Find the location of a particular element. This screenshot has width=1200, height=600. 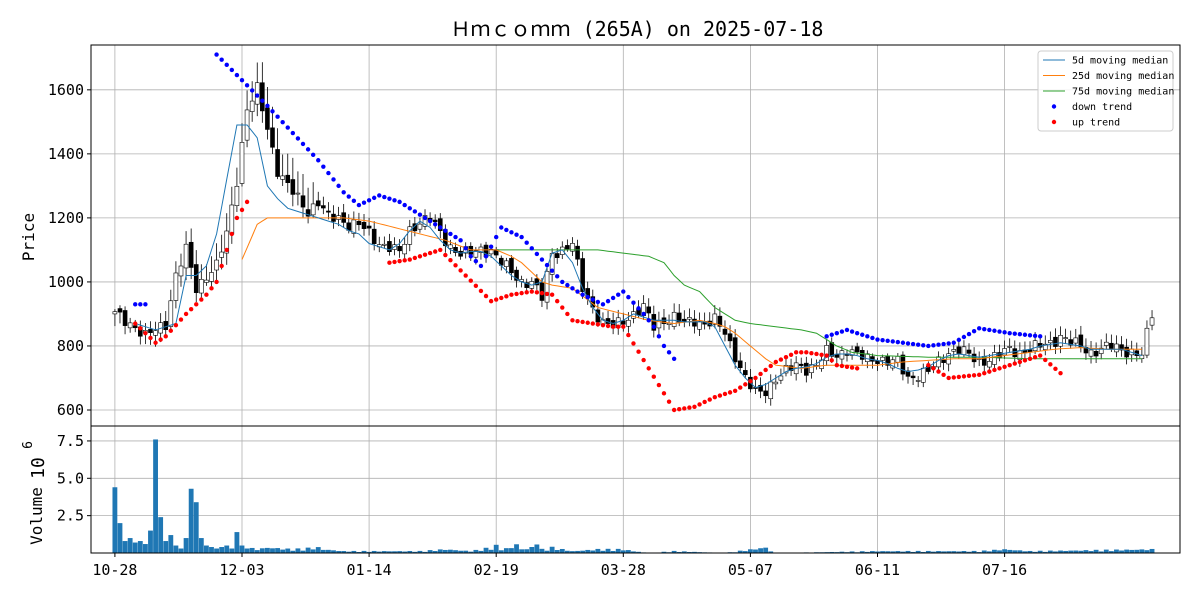

legend-label: 25d moving median is located at coordinates (1123, 76).